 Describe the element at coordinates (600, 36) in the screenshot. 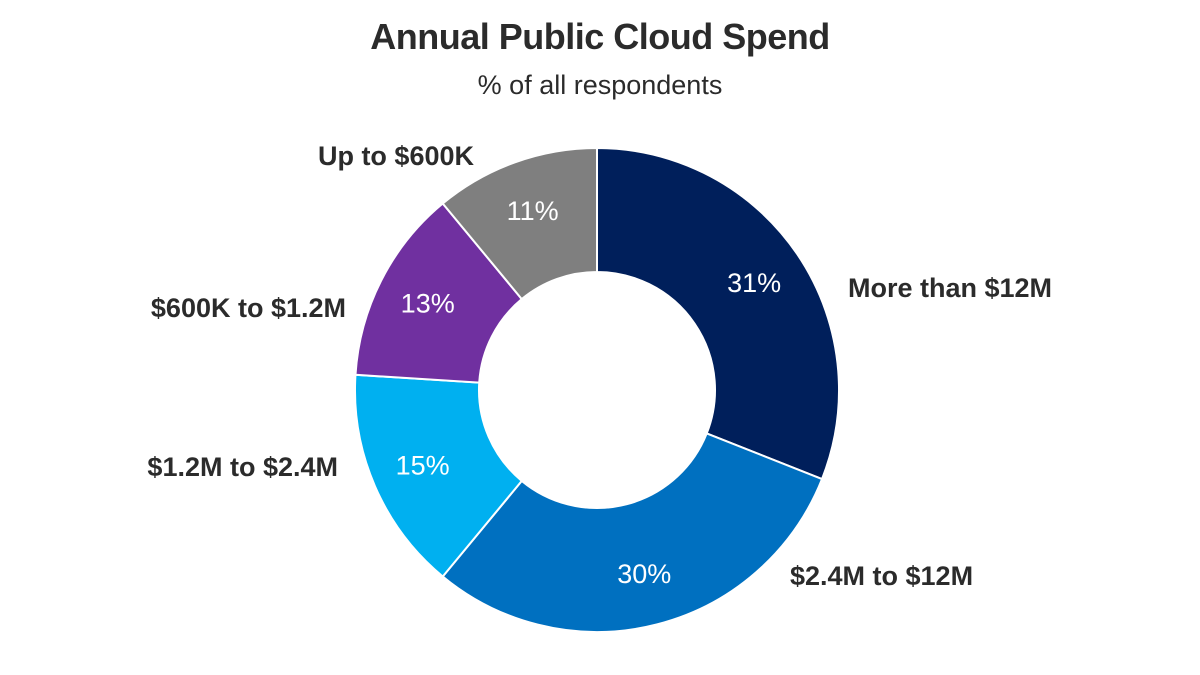

I see `chart-title: Annual Public Cloud Spend` at that location.